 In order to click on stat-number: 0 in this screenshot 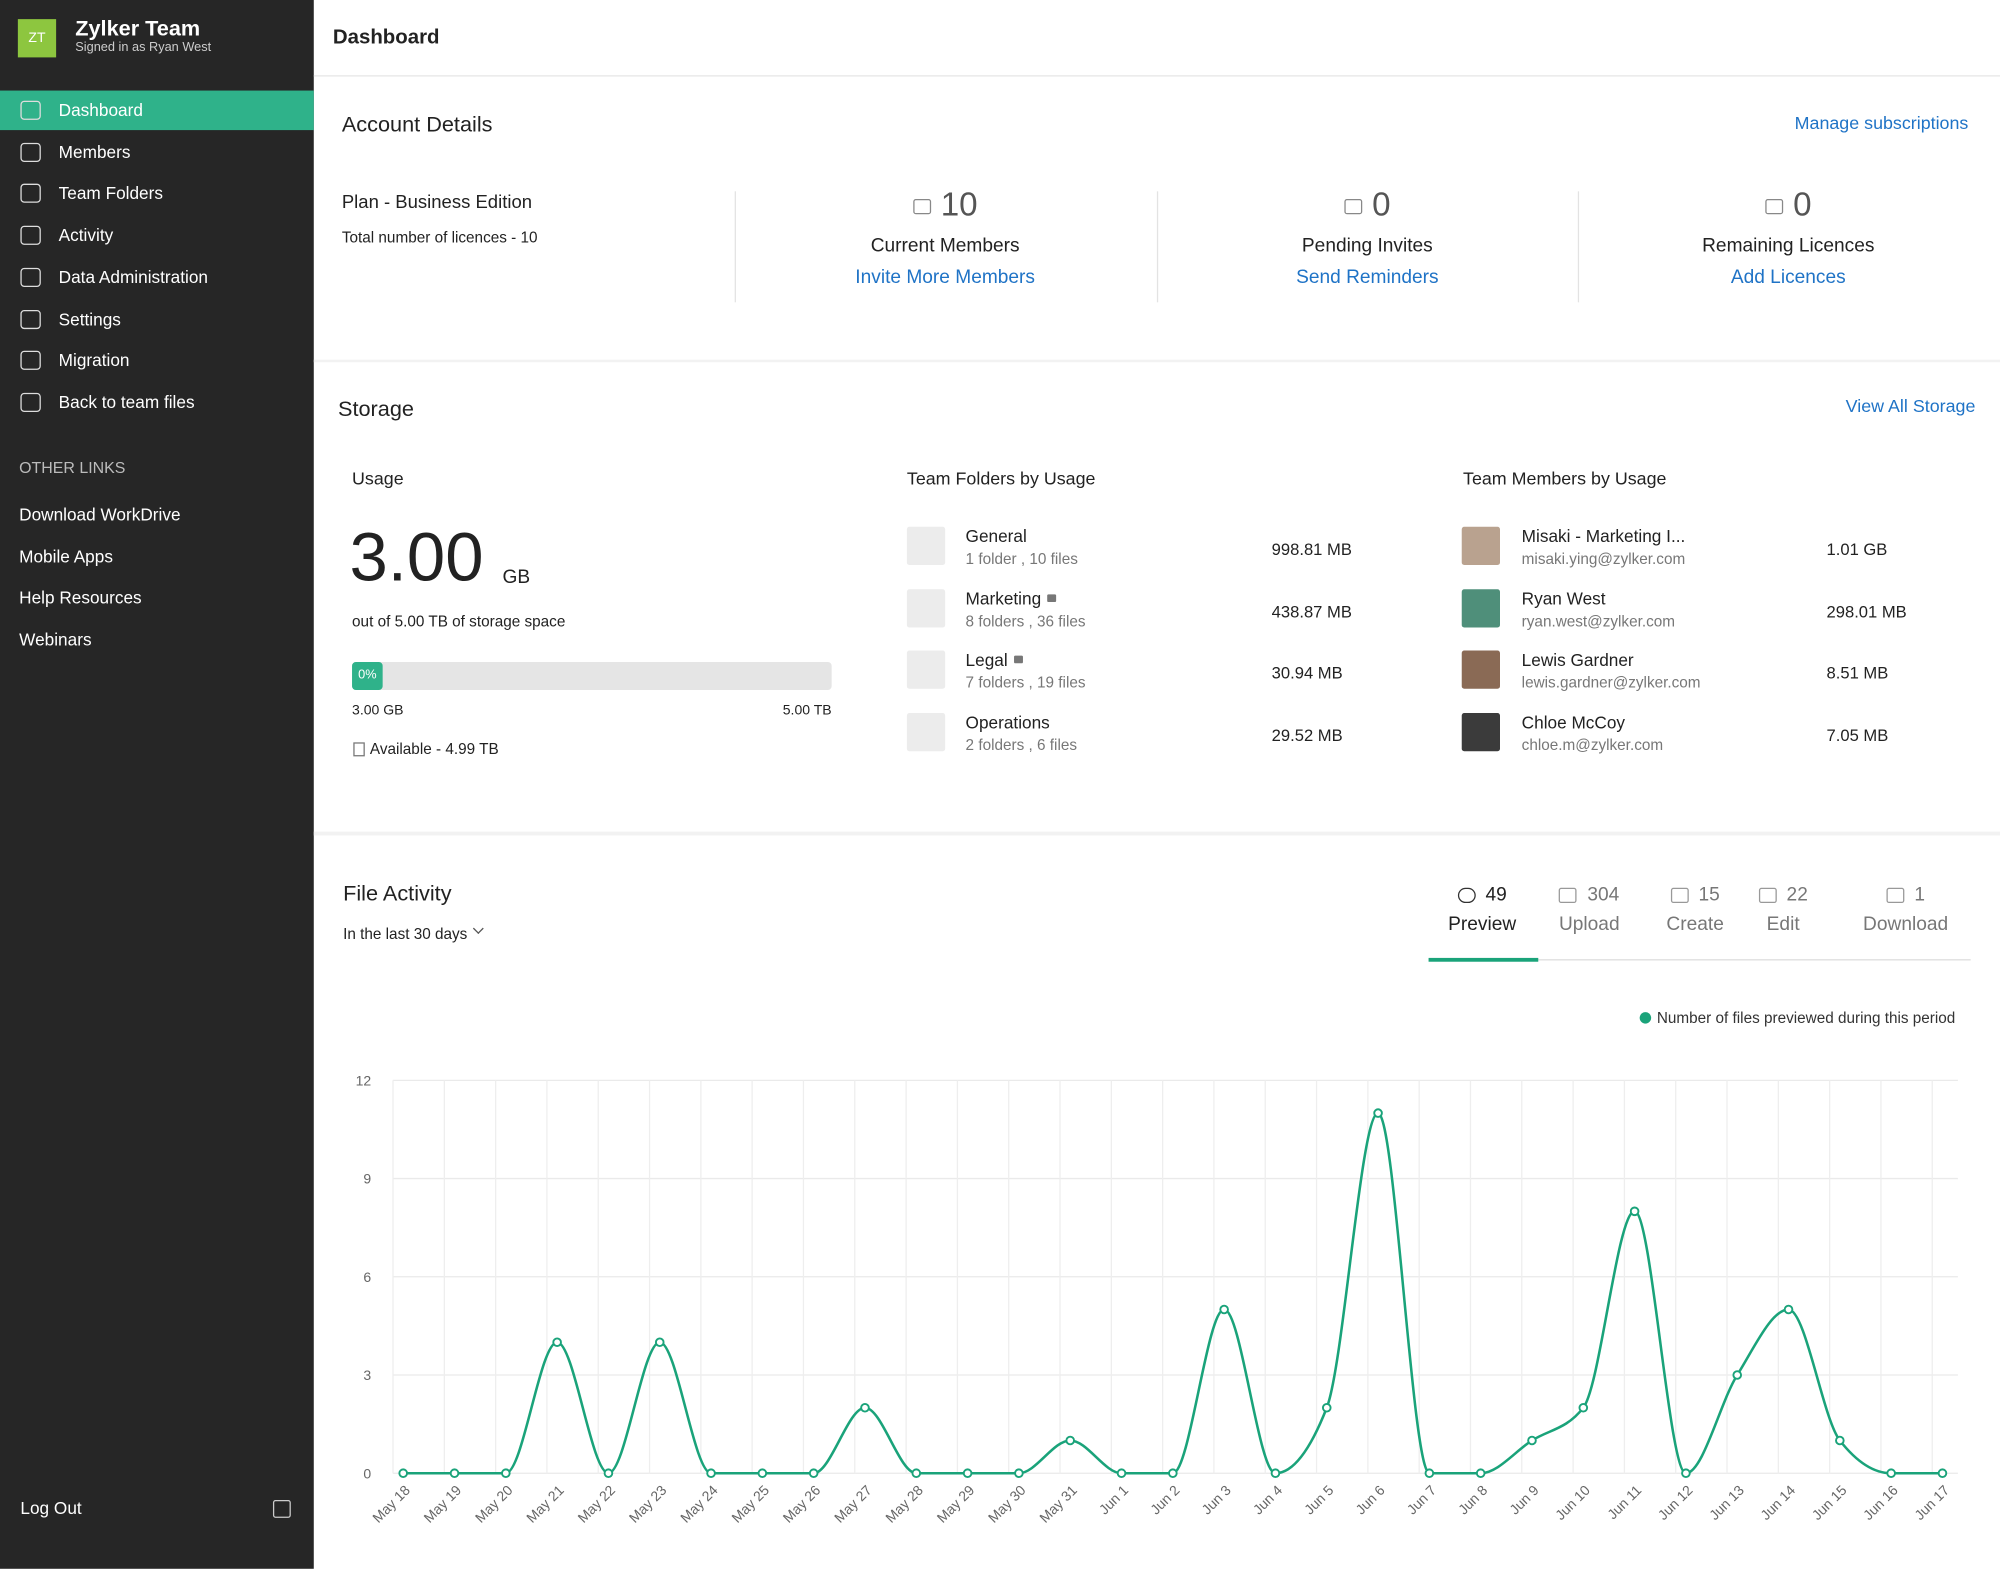, I will do `click(1802, 204)`.